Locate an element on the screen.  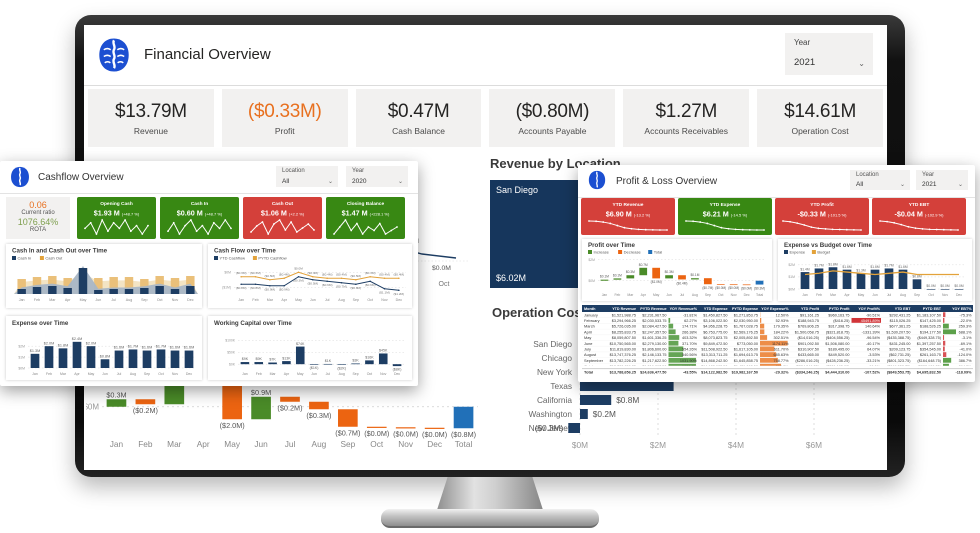
svg-text:$1.93 M(+48.7 %): $1.93 M (+48.7 %) is located at coordinates (117, 213).